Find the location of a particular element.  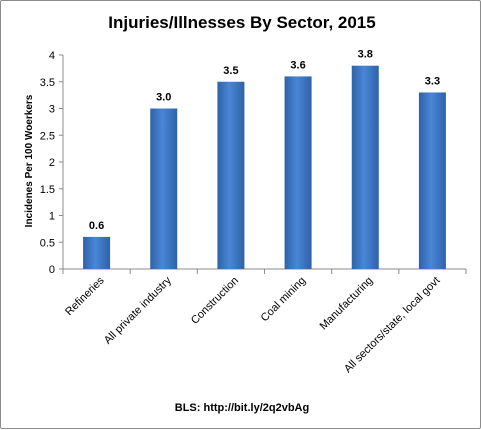

category-label: Construction is located at coordinates (215, 301).